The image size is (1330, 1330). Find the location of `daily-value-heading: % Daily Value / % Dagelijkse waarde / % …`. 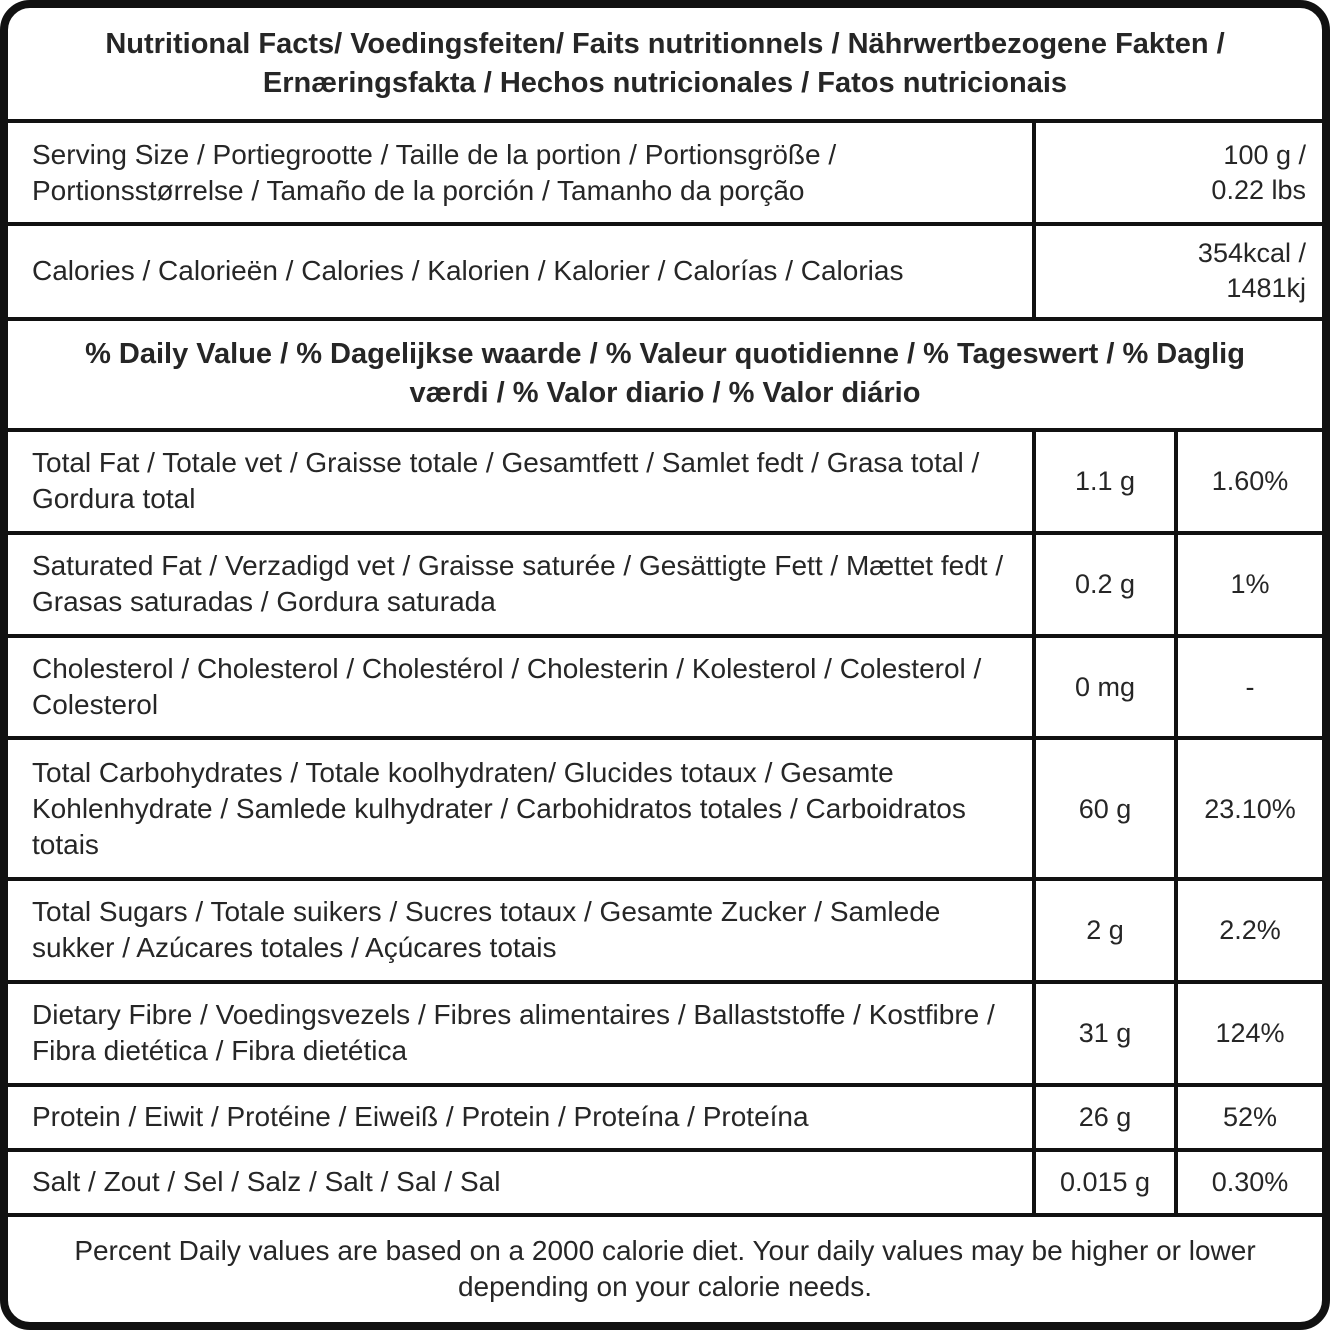

daily-value-heading: % Daily Value / % Dagelijkse waarde / % … is located at coordinates (665, 374).